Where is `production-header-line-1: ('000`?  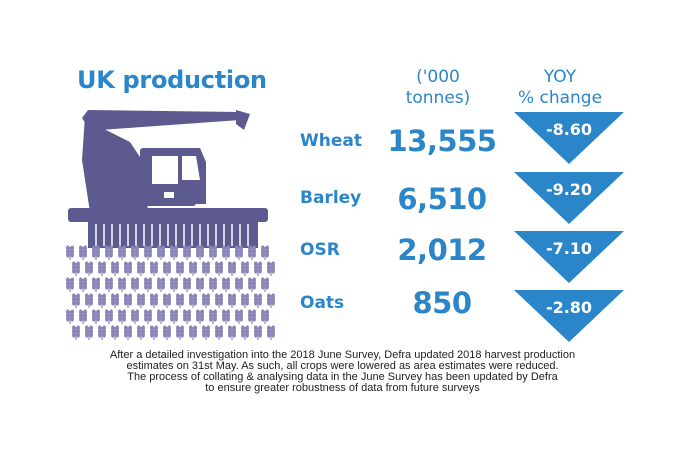 production-header-line-1: ('000 is located at coordinates (438, 77).